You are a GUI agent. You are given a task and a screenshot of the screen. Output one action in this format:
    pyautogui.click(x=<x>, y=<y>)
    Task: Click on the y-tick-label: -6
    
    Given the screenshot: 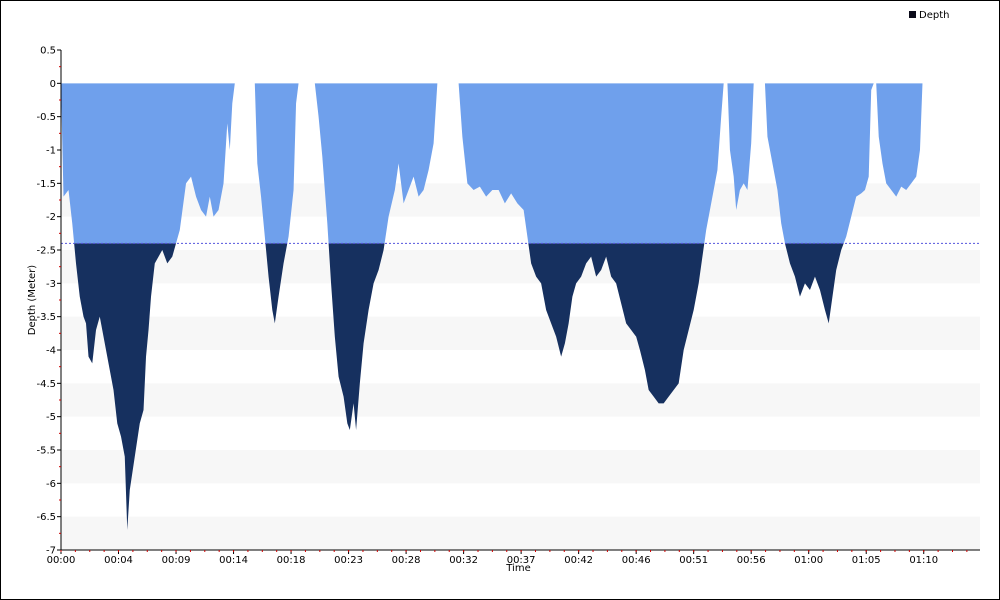 What is the action you would take?
    pyautogui.click(x=51, y=484)
    